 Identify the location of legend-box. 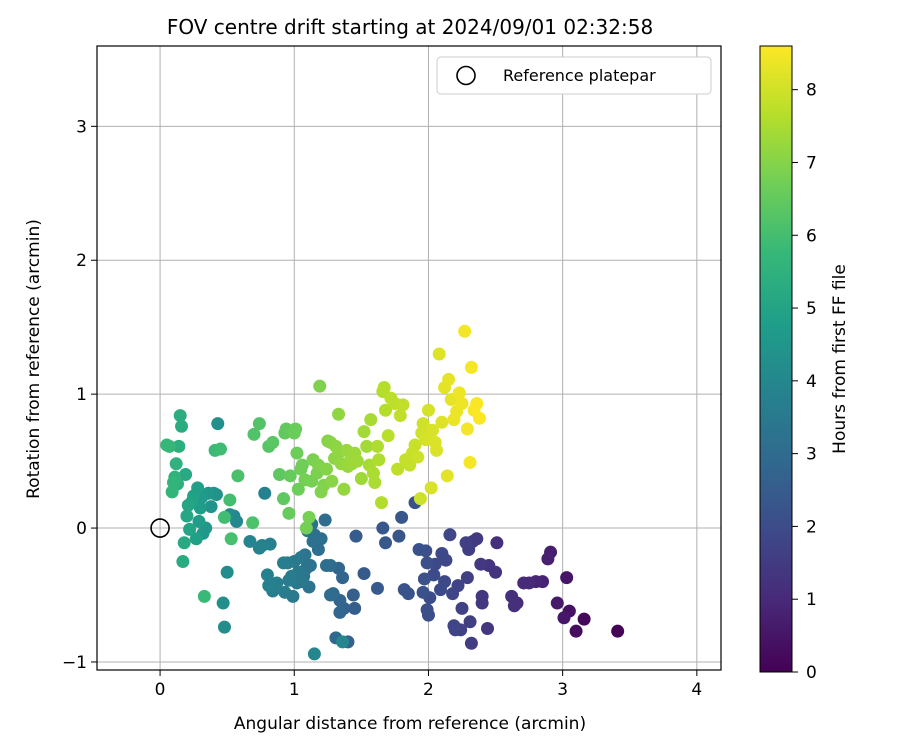
(574, 75).